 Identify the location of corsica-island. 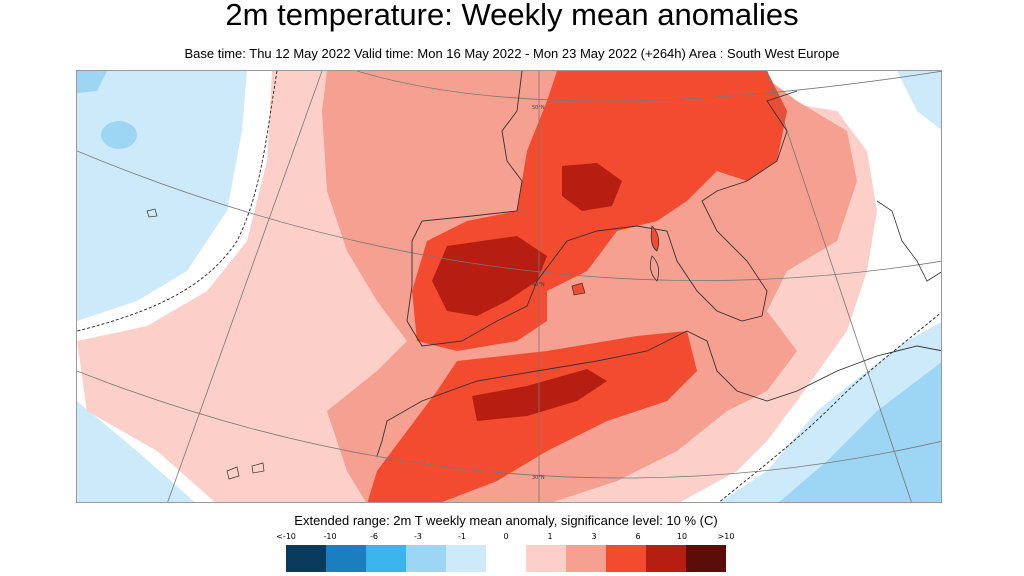
(655, 238).